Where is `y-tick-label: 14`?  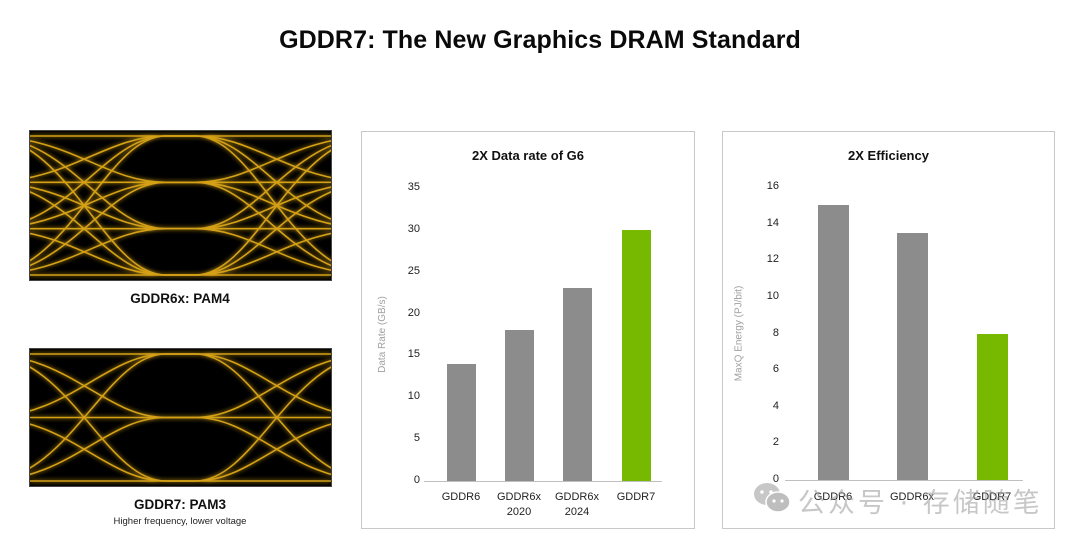
y-tick-label: 14 is located at coordinates (772, 222).